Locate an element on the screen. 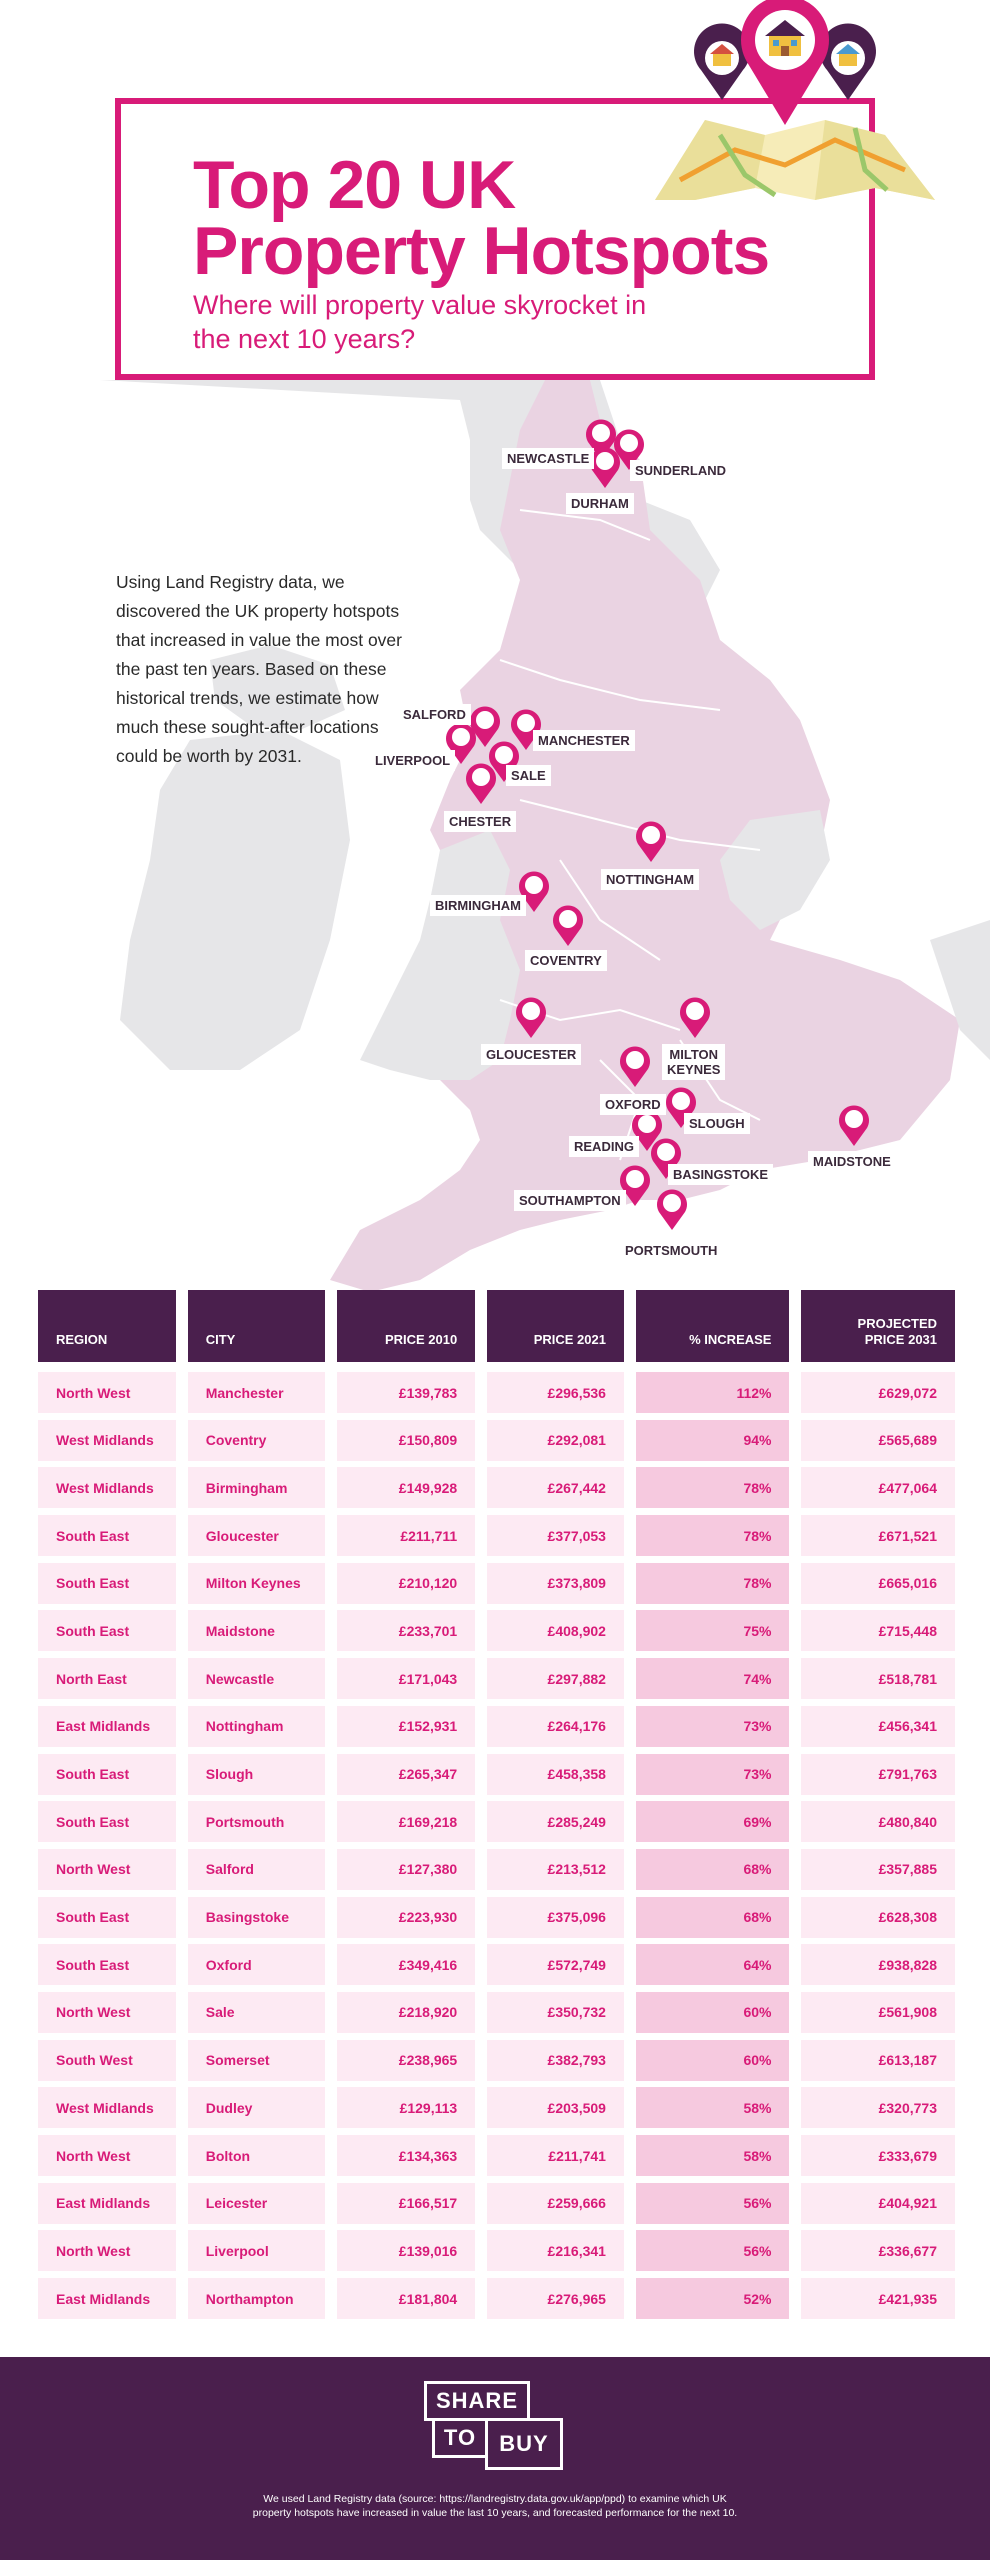  pin-icon-newcastle is located at coordinates (601, 439).